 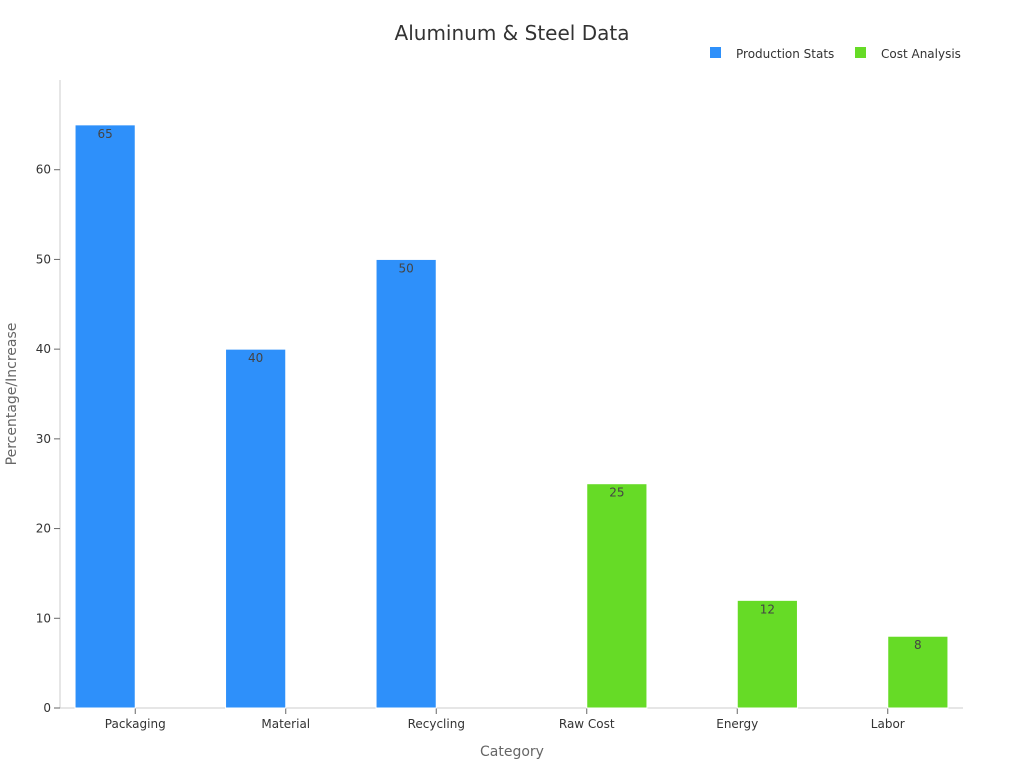 I want to click on y-tick-label: 20, so click(x=43, y=529).